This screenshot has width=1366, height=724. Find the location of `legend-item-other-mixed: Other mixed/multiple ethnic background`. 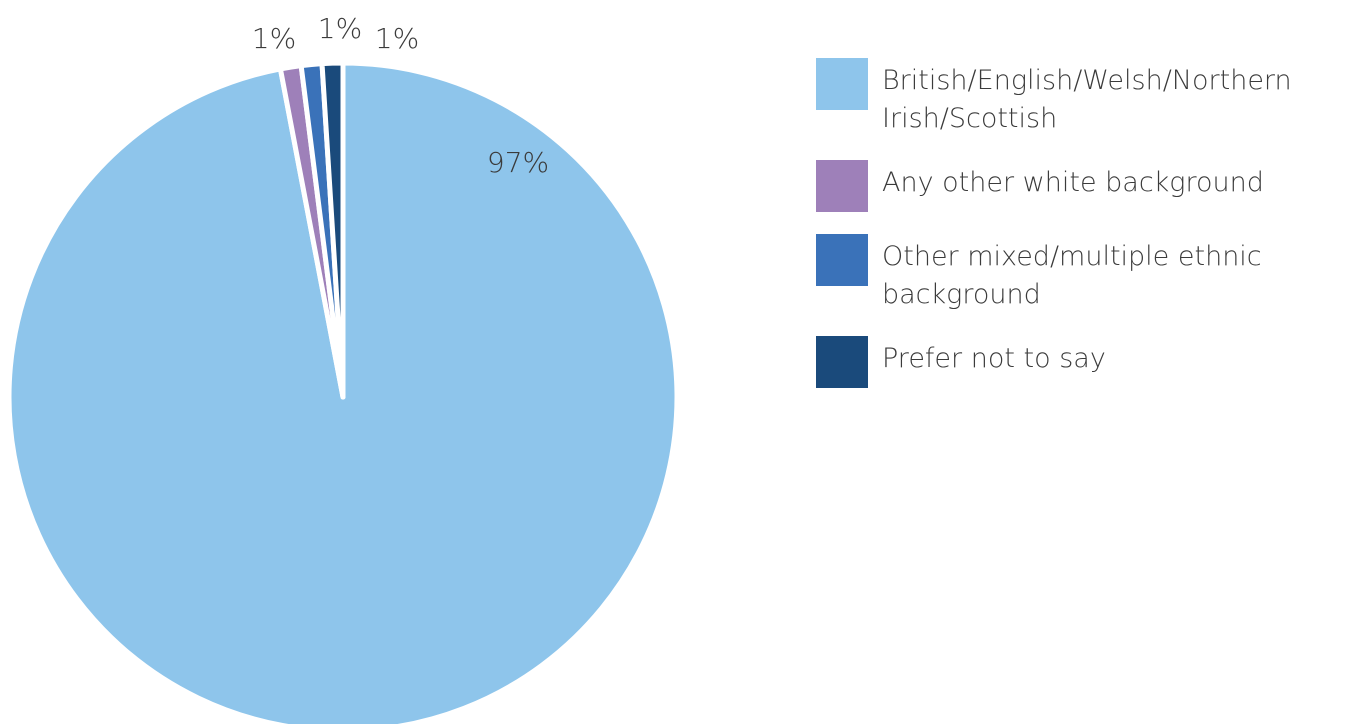

legend-item-other-mixed: Other mixed/multiple ethnic background is located at coordinates (1086, 274).